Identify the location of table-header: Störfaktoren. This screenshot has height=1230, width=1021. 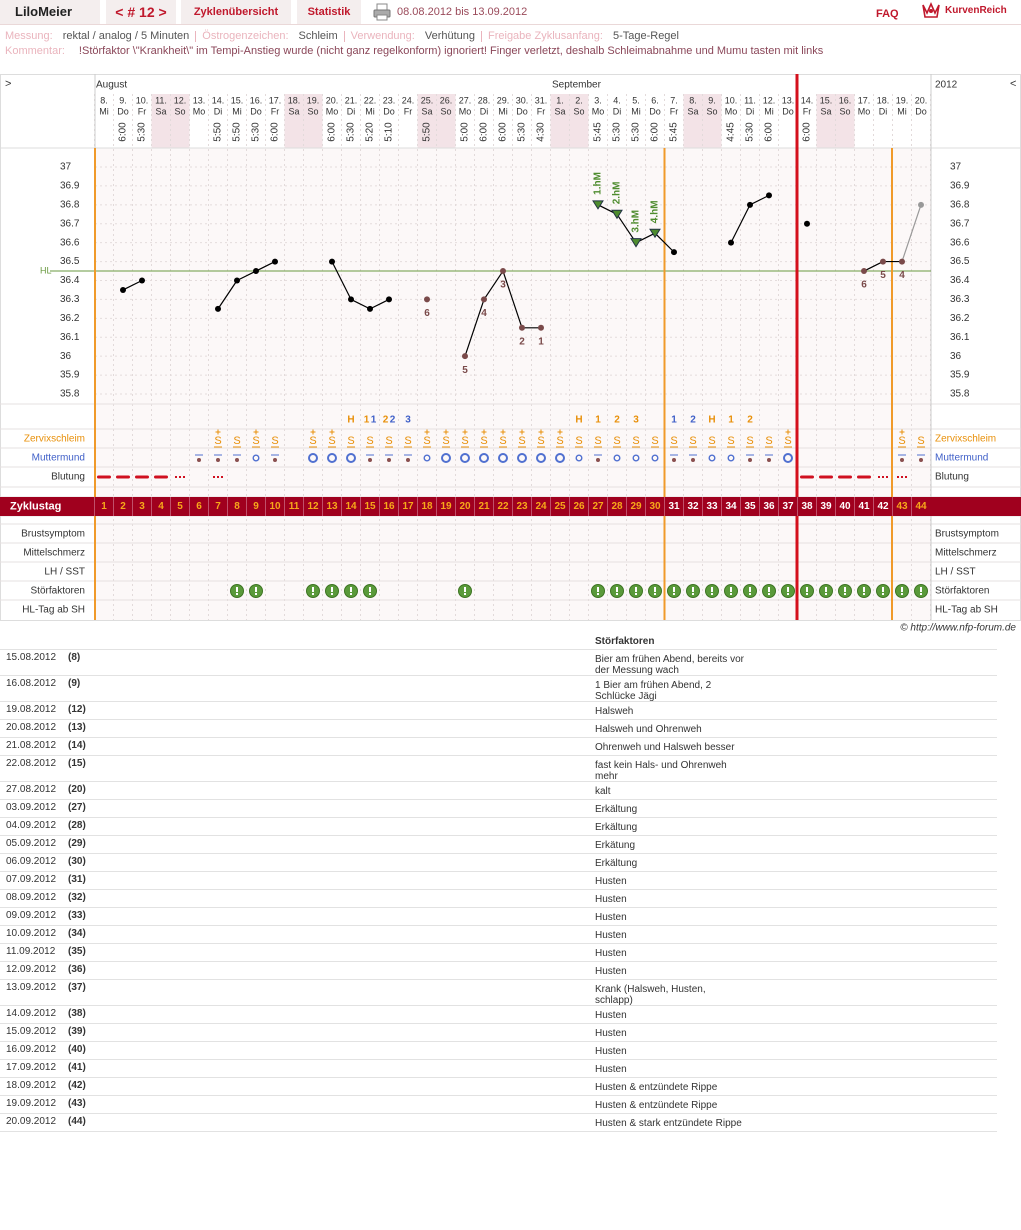
(625, 641).